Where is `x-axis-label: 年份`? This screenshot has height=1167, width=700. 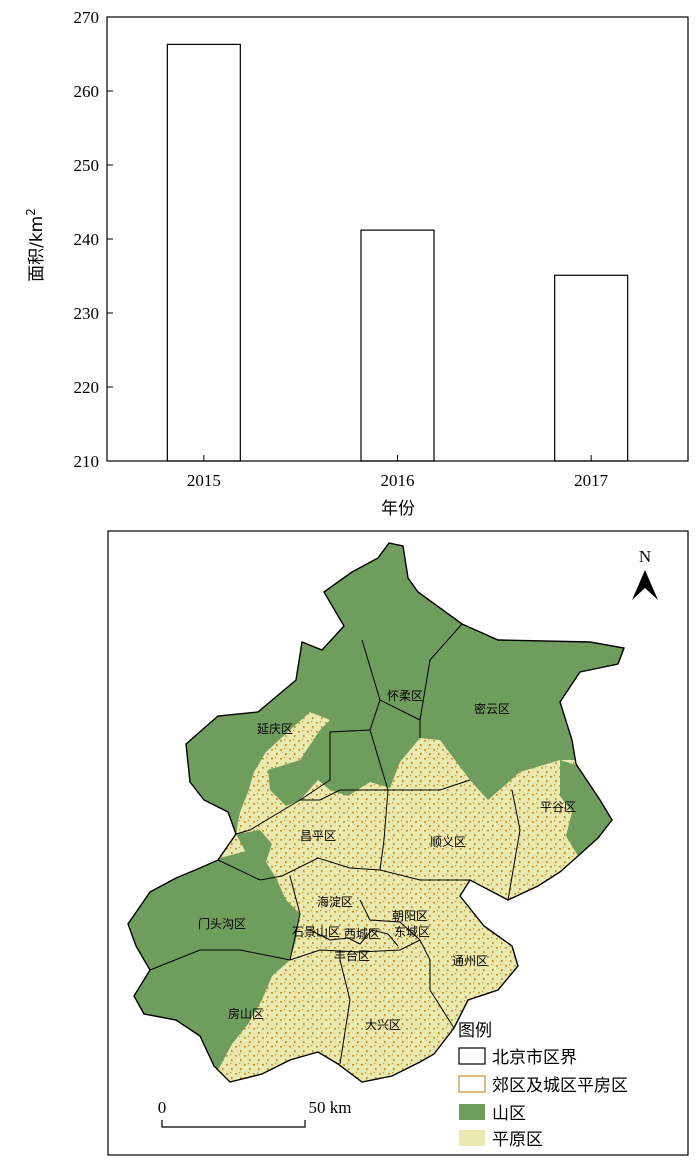
x-axis-label: 年份 is located at coordinates (398, 509).